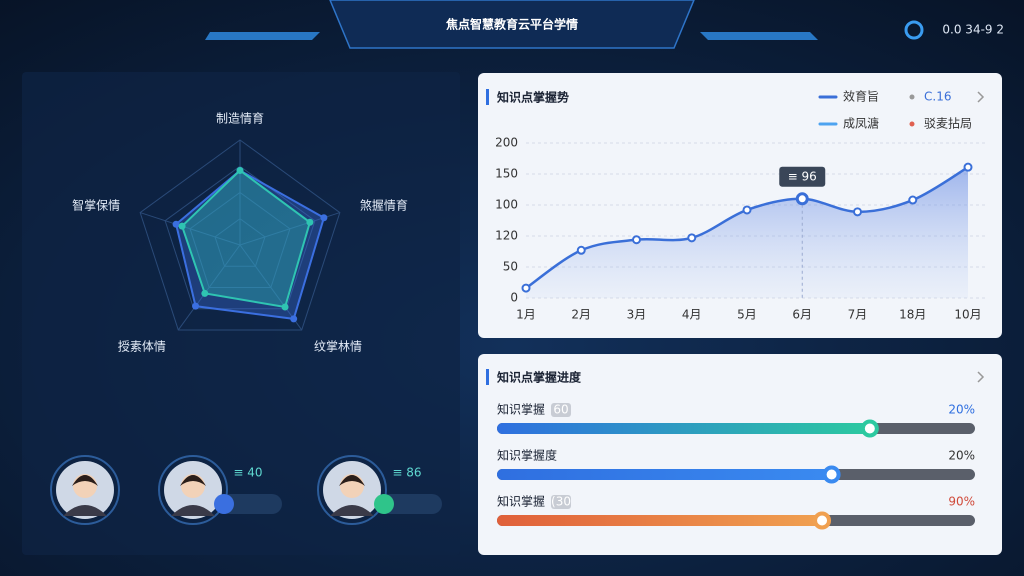  What do you see at coordinates (406, 473) in the screenshot?
I see `avatar-badge: ≡ 86` at bounding box center [406, 473].